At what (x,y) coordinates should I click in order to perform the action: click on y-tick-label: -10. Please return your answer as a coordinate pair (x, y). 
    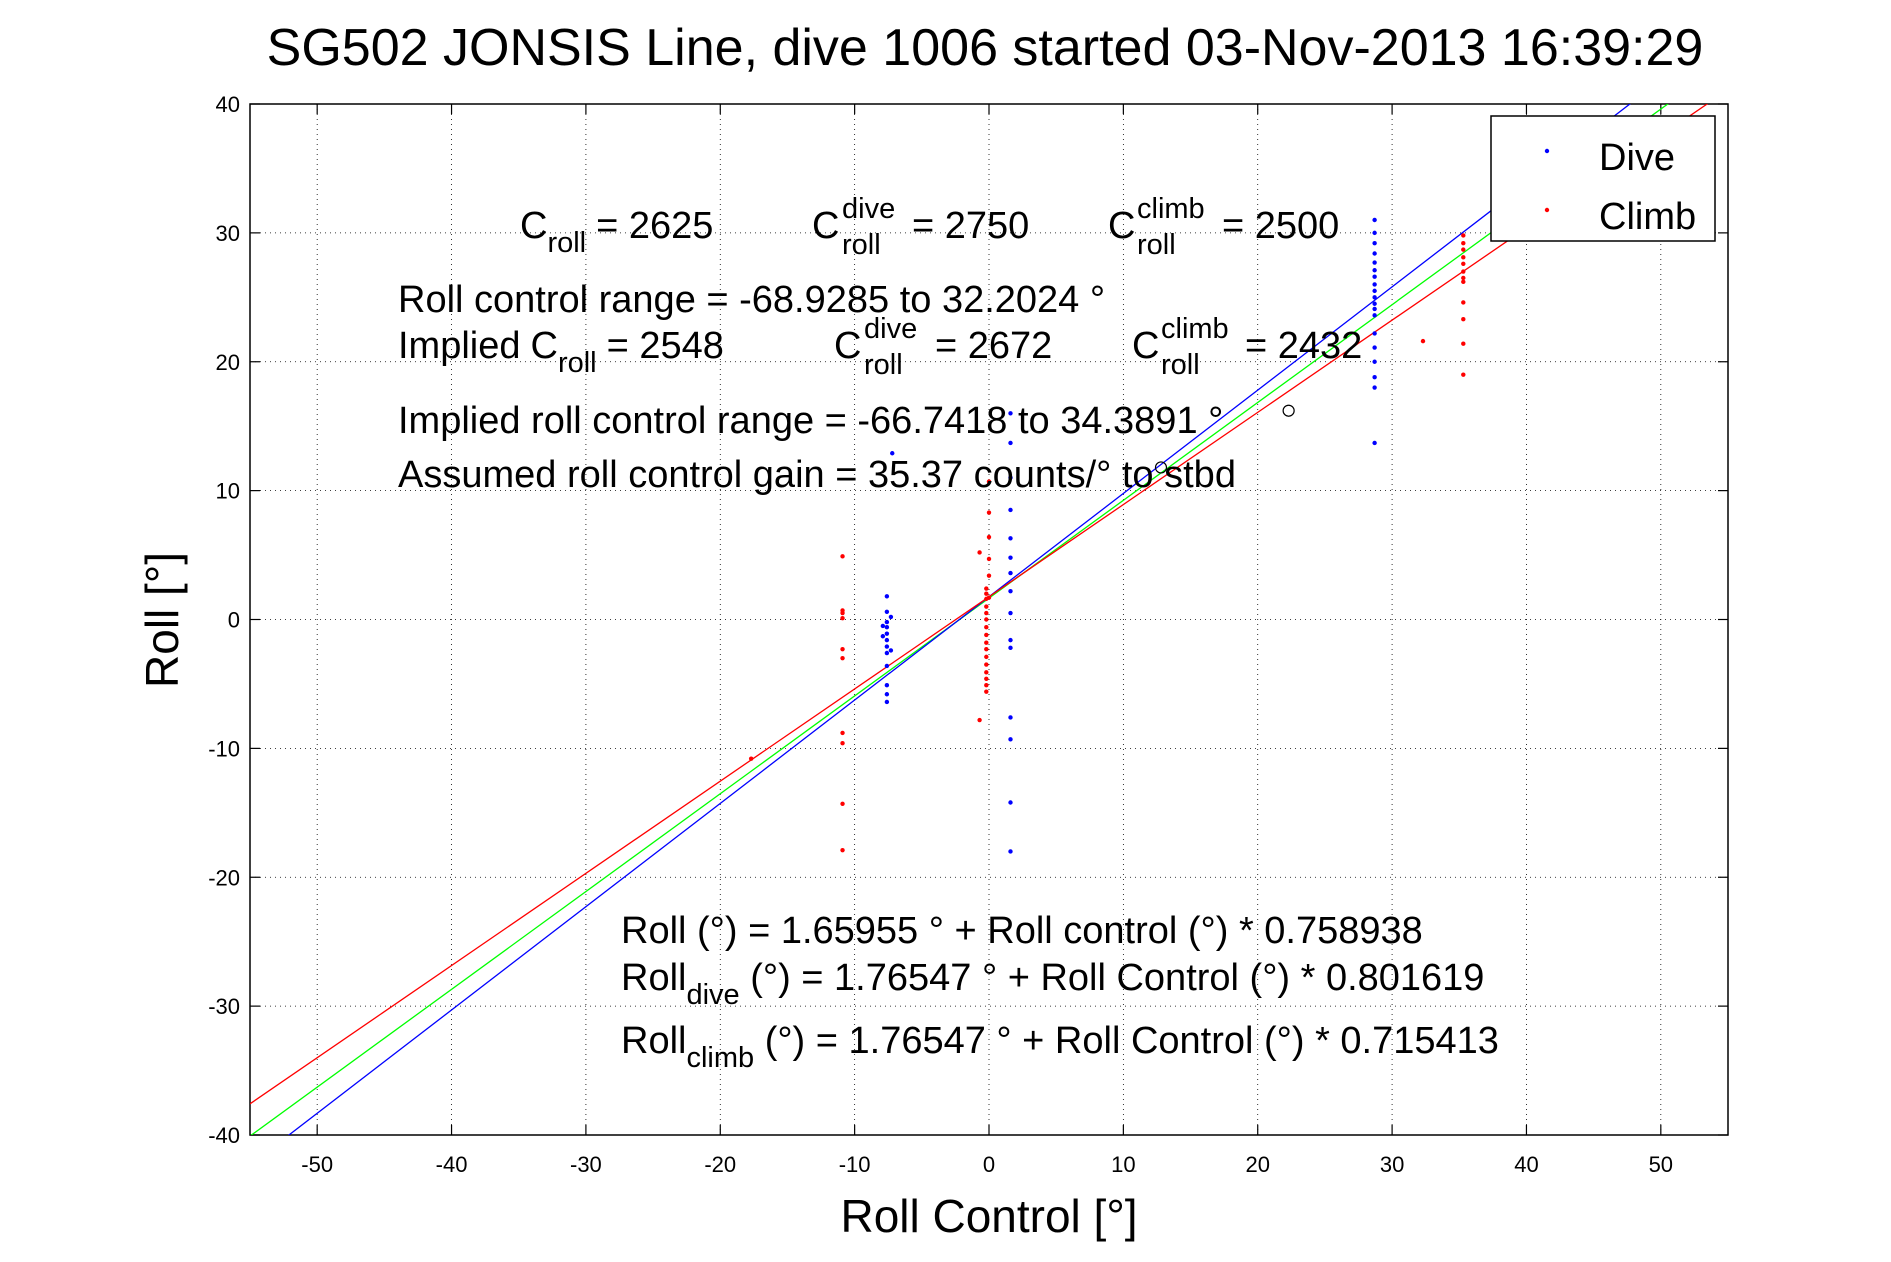
    Looking at the image, I should click on (224, 748).